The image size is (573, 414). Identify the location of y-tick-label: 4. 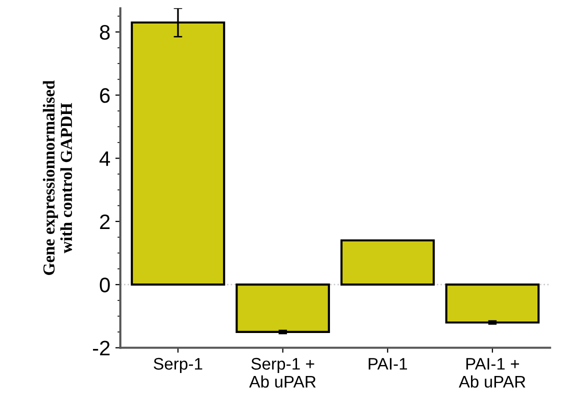
(105, 159).